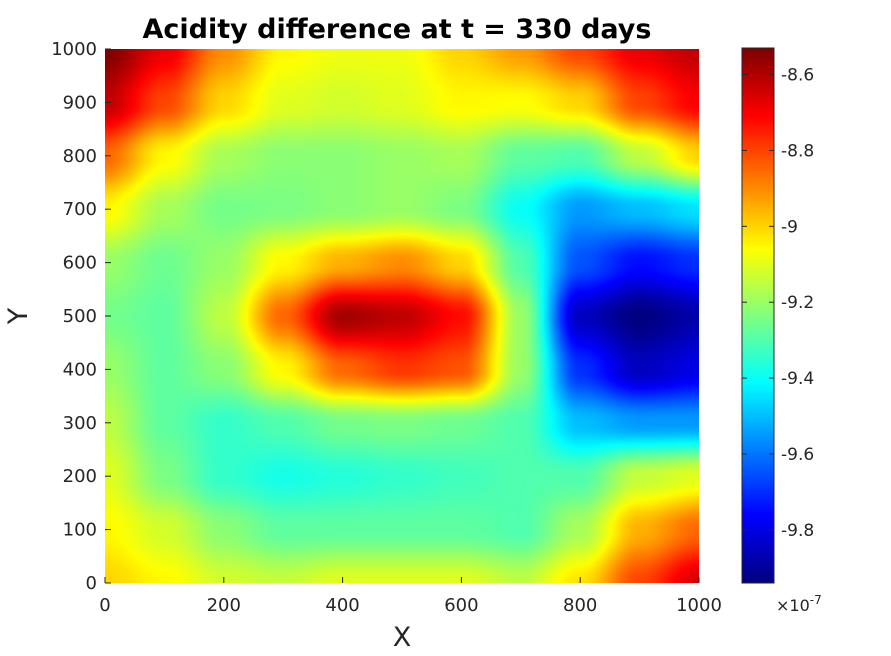 This screenshot has width=891, height=656. I want to click on colorbar-tick-label: -9.8, so click(797, 531).